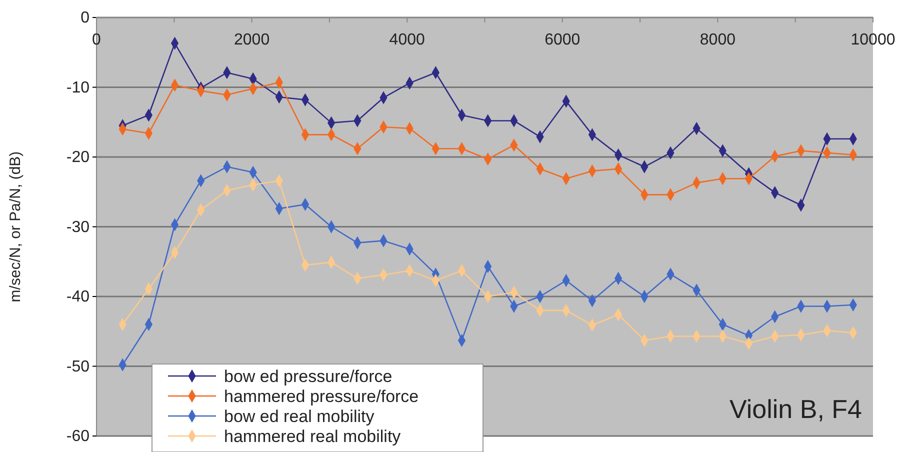 This screenshot has height=452, width=907. I want to click on legend-label: bow ed real mobility, so click(299, 416).